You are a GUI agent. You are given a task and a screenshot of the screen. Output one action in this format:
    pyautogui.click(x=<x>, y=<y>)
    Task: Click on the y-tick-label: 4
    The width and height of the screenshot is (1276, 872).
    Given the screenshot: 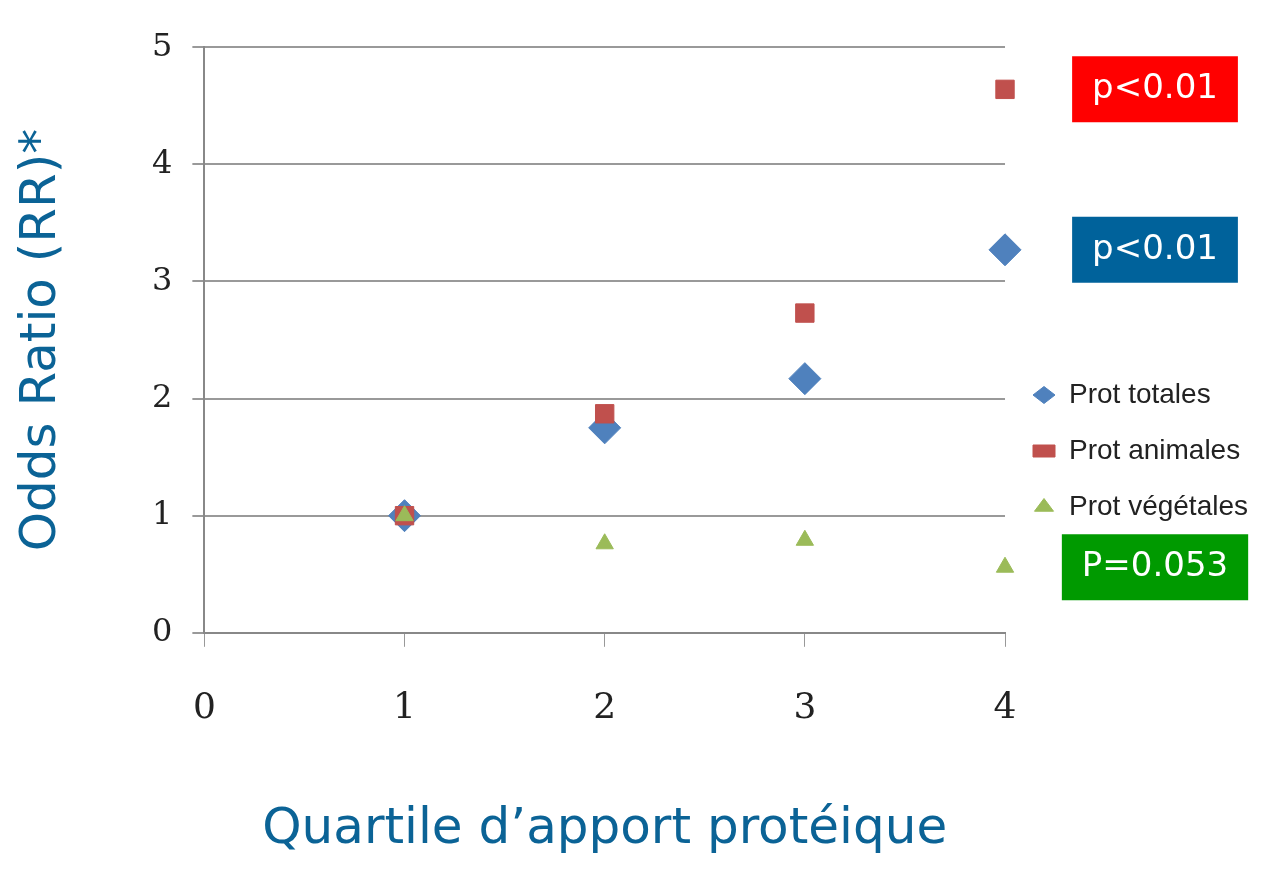 What is the action you would take?
    pyautogui.click(x=162, y=161)
    